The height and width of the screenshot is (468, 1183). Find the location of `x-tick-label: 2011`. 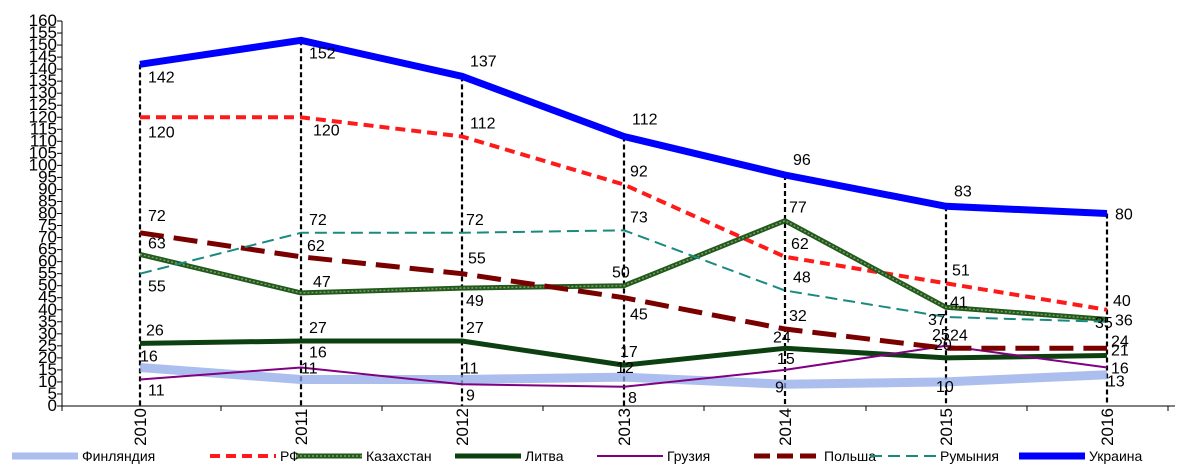

x-tick-label: 2011 is located at coordinates (301, 427).